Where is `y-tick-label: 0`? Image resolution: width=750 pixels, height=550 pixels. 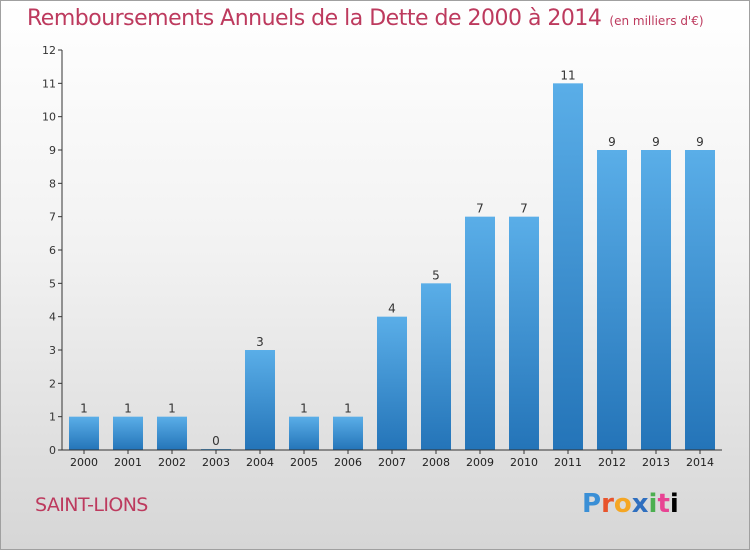
y-tick-label: 0 is located at coordinates (52, 450).